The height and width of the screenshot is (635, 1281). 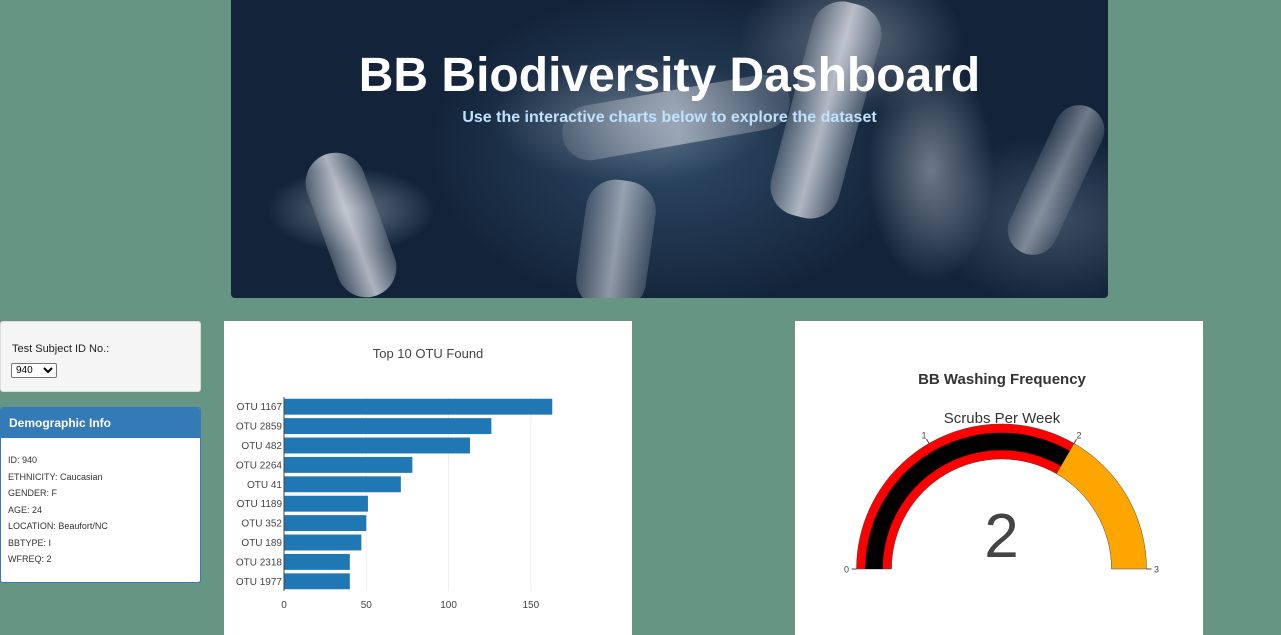 I want to click on bar-chart-y-tick-label: OTU 352, so click(x=261, y=524).